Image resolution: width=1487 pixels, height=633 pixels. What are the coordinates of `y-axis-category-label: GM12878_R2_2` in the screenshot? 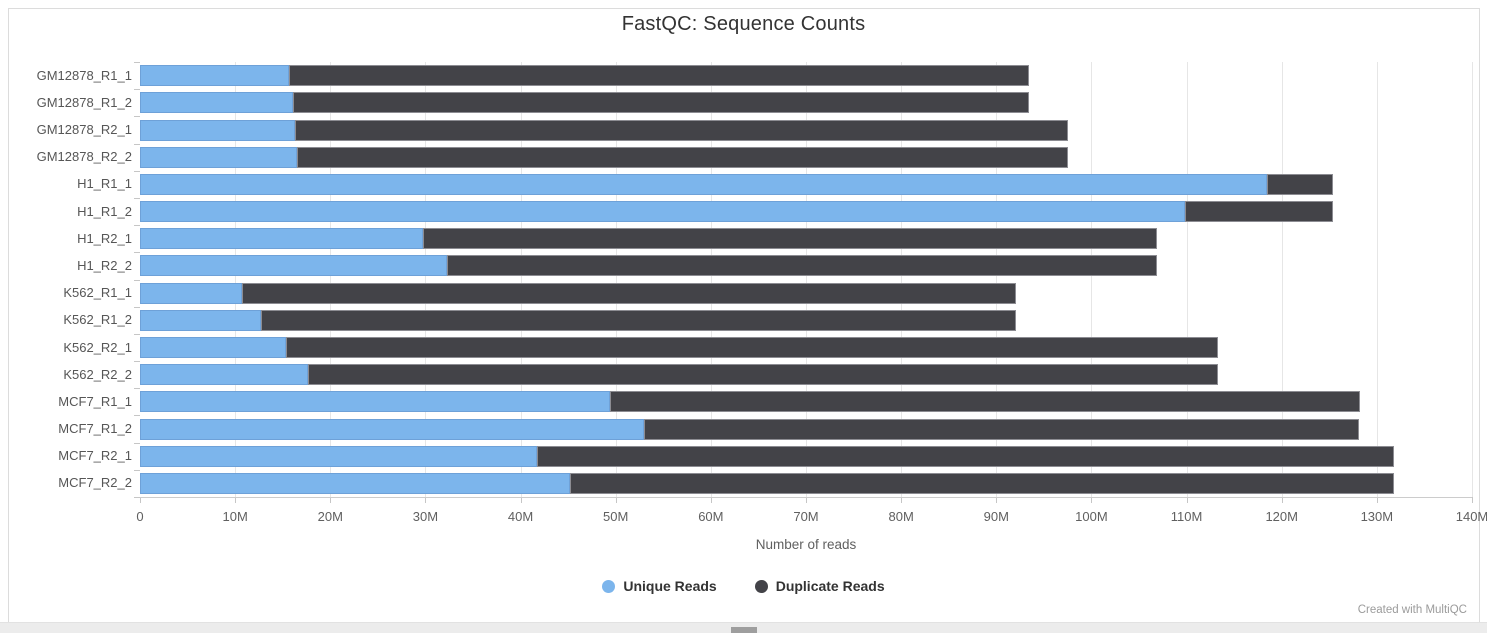 It's located at (84, 157).